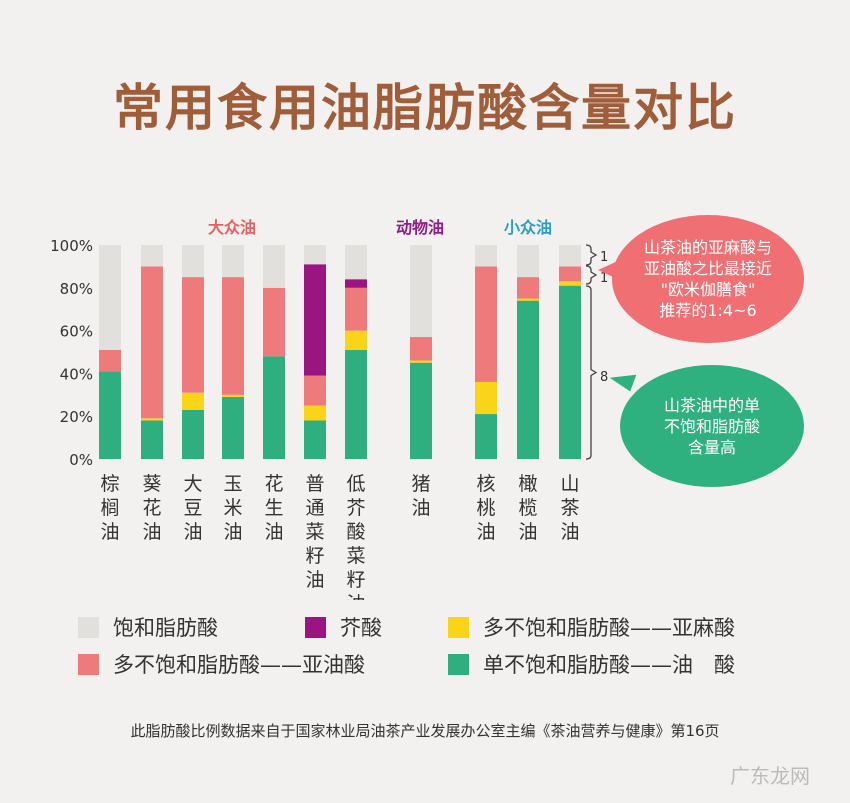 This screenshot has width=850, height=803. Describe the element at coordinates (485, 484) in the screenshot. I see `x-category-label: 核` at that location.